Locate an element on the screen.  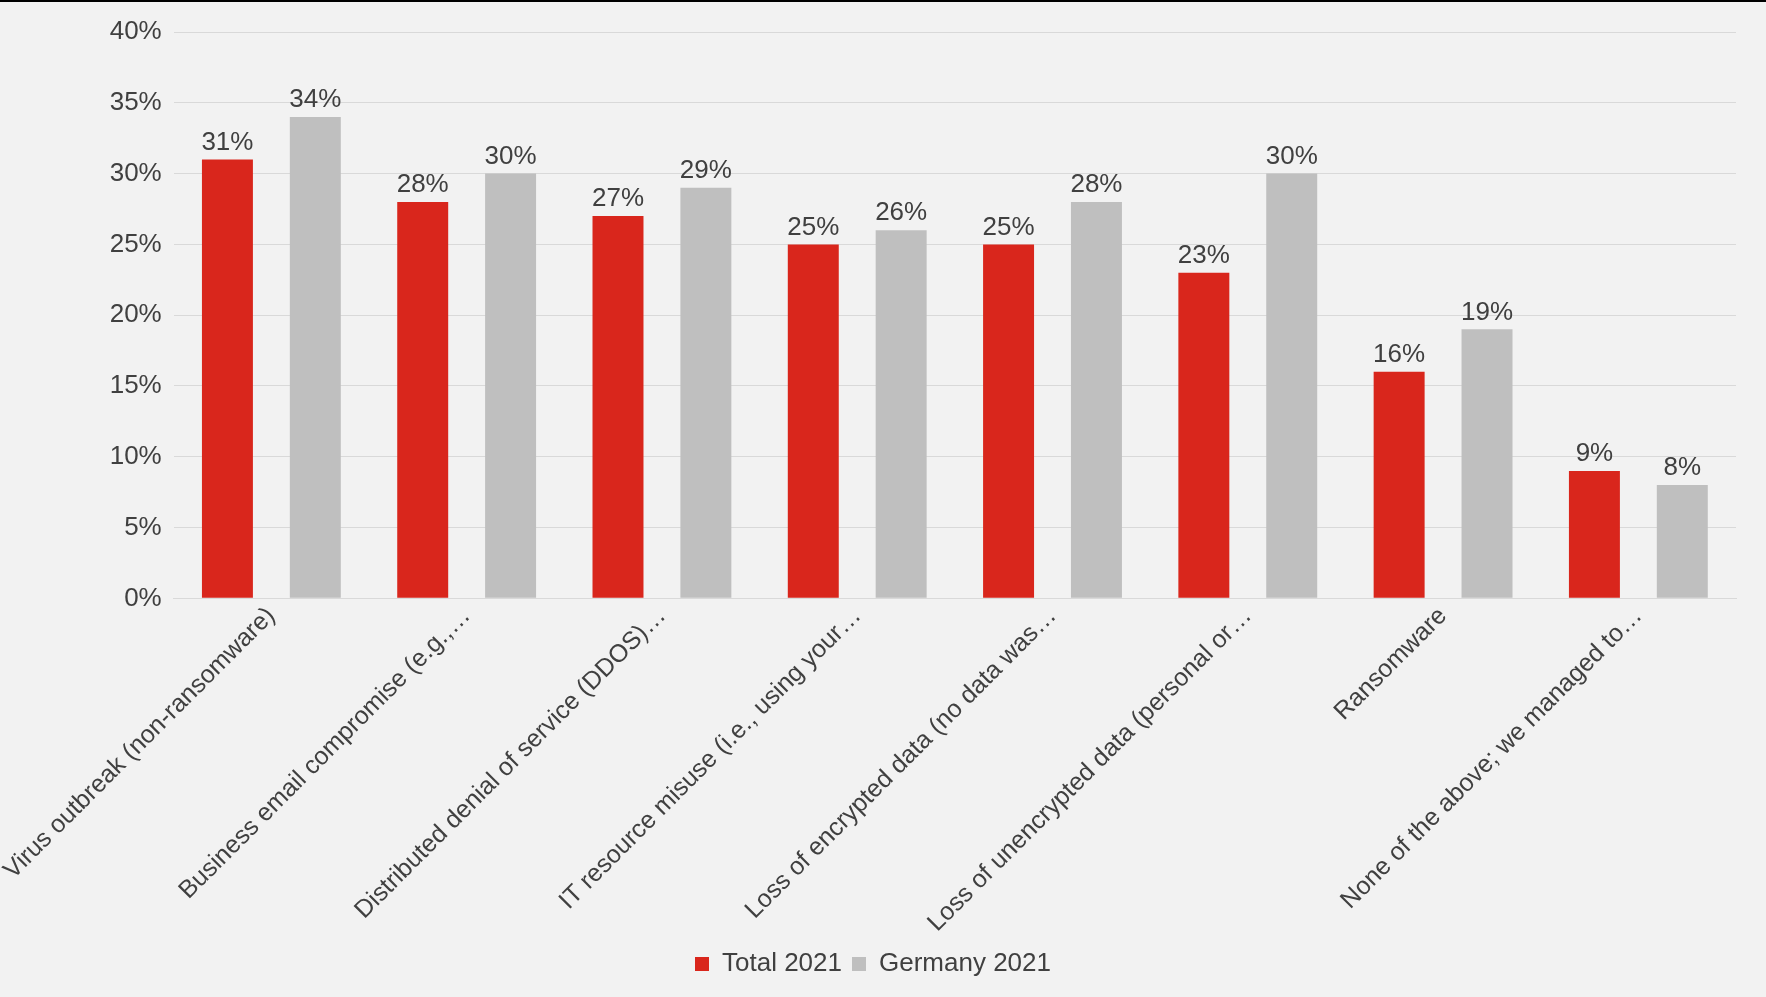
y-tick-label: 35% is located at coordinates (135, 100).